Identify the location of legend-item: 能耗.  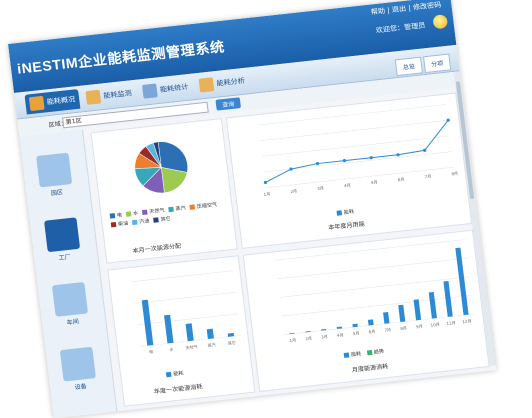
(352, 354).